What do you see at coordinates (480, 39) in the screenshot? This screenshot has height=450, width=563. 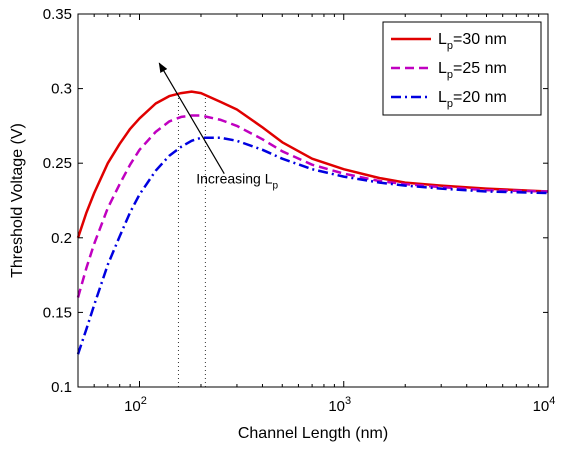 I see `legend-label-rest: =30 nm` at bounding box center [480, 39].